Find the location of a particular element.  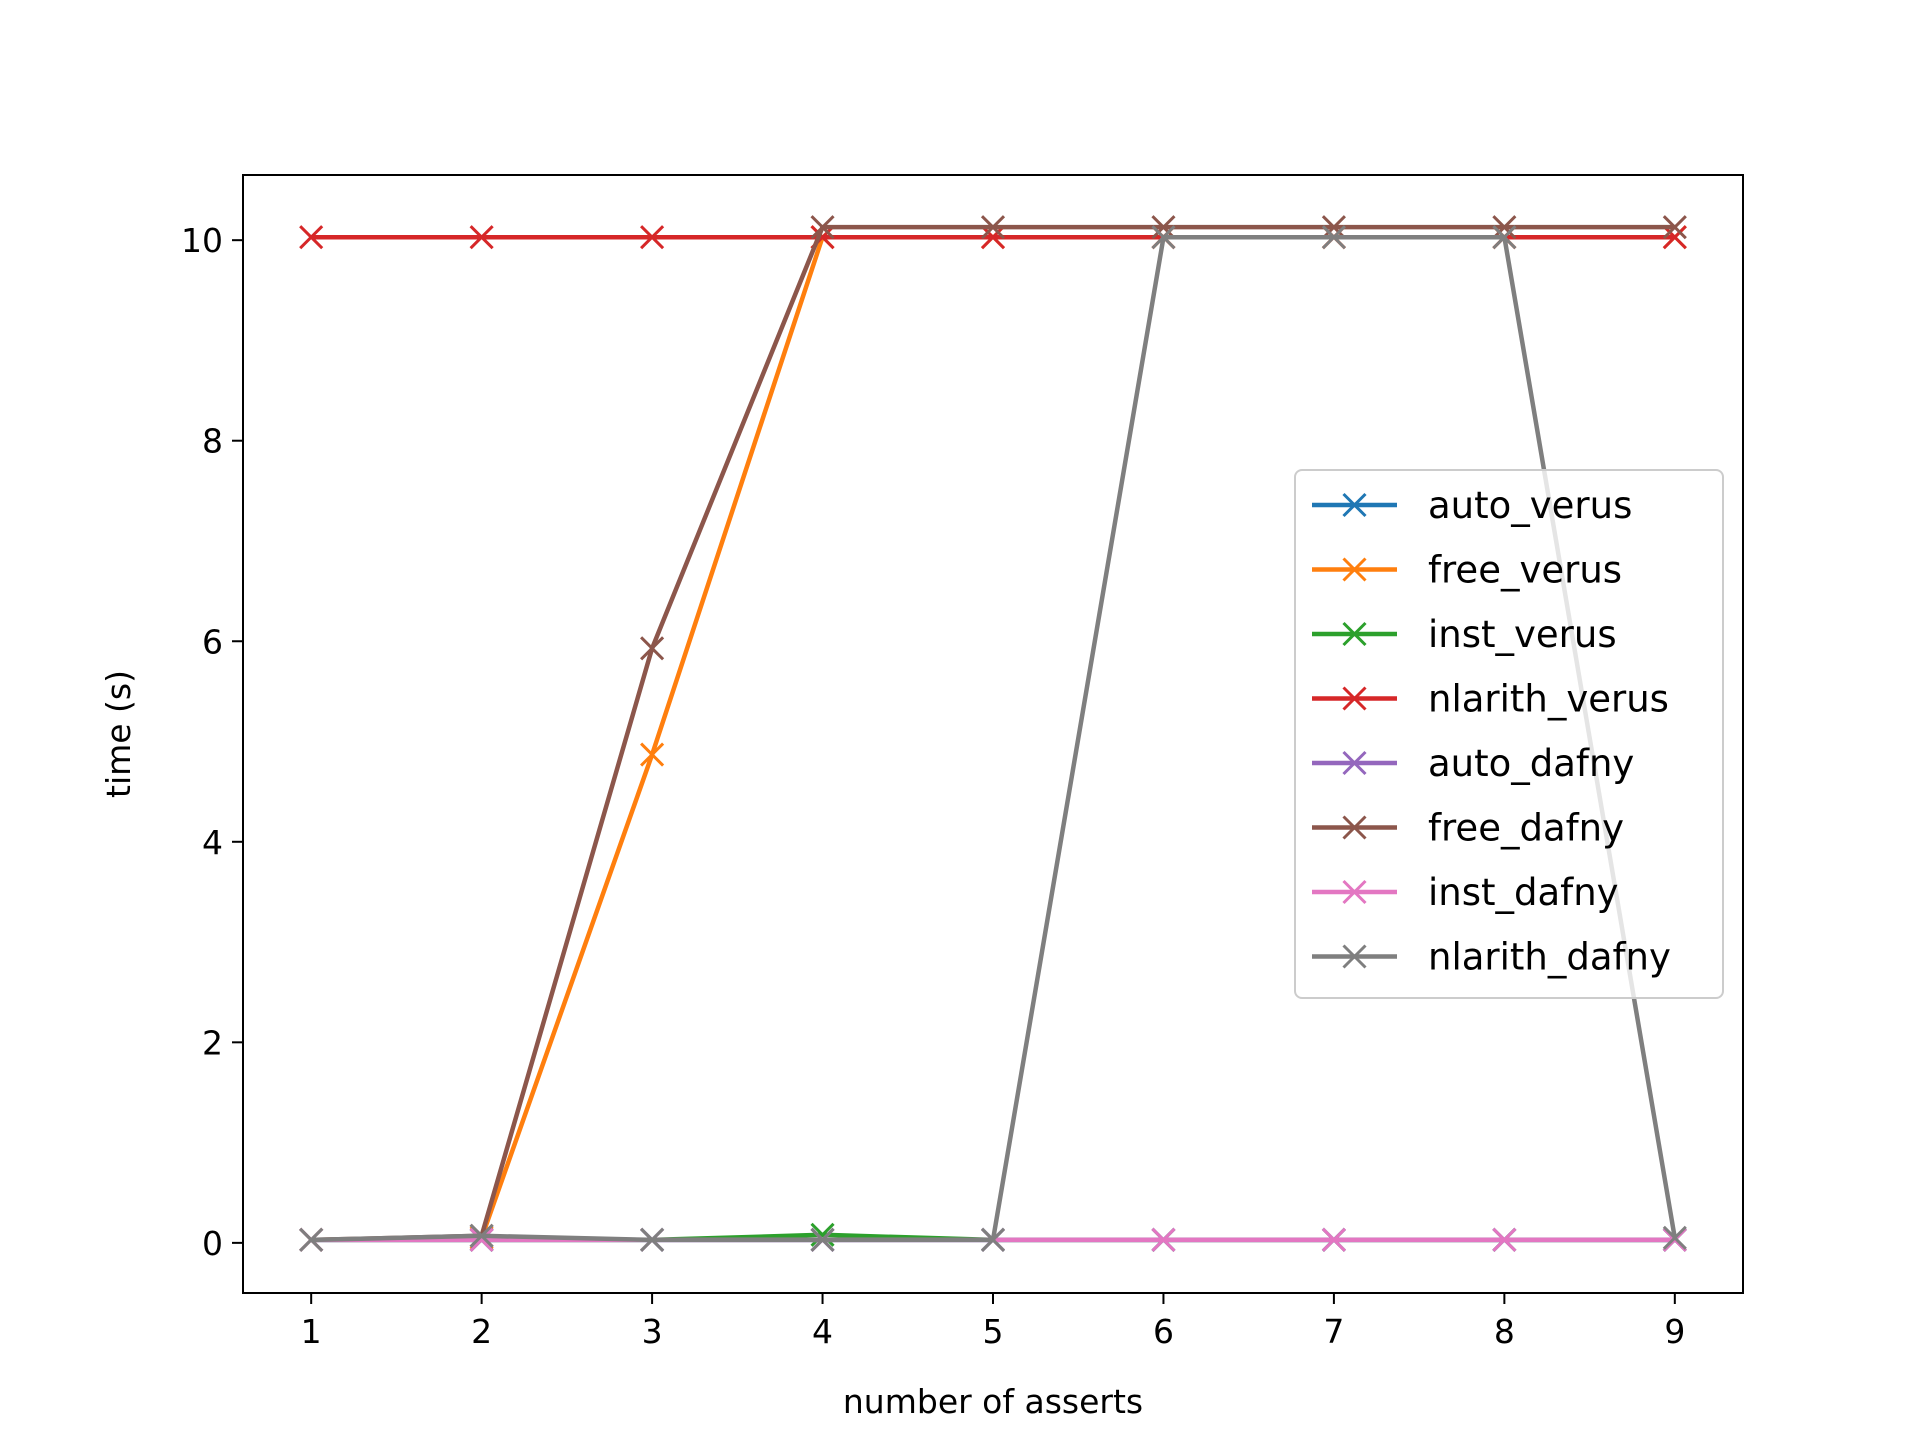

legend-item-inst_dafny: inst_dafny is located at coordinates (1465, 892).